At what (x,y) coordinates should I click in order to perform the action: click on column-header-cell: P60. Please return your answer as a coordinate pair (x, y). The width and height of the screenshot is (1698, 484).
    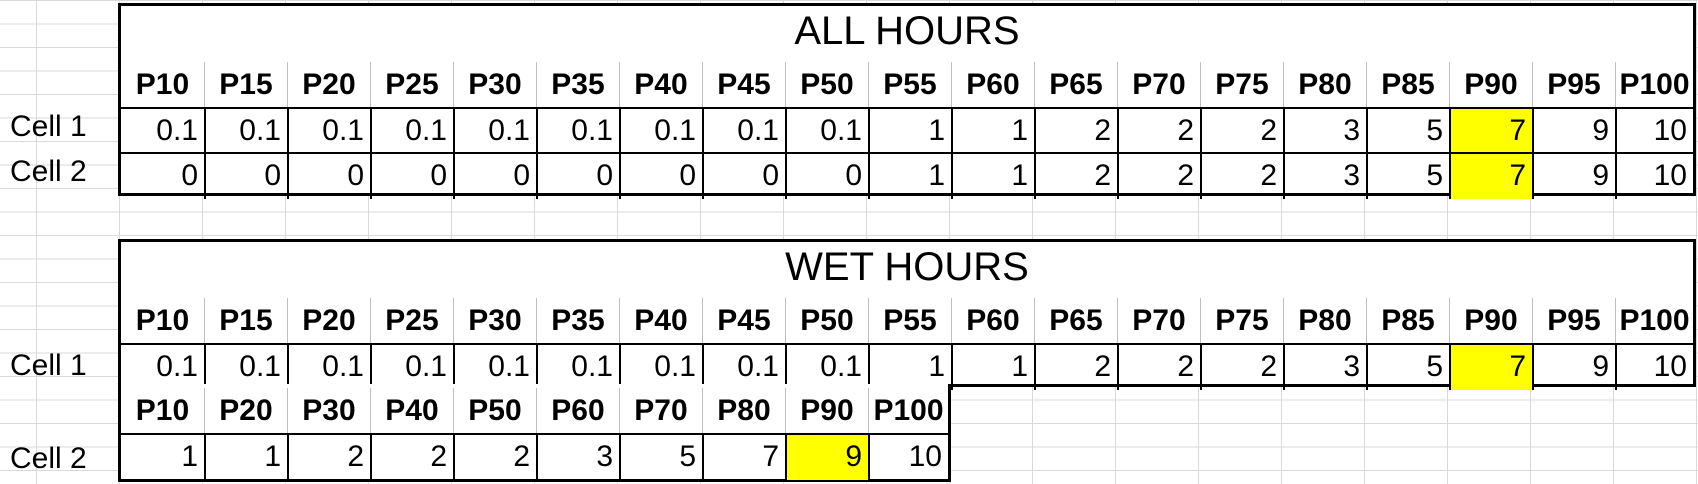
    Looking at the image, I should click on (577, 410).